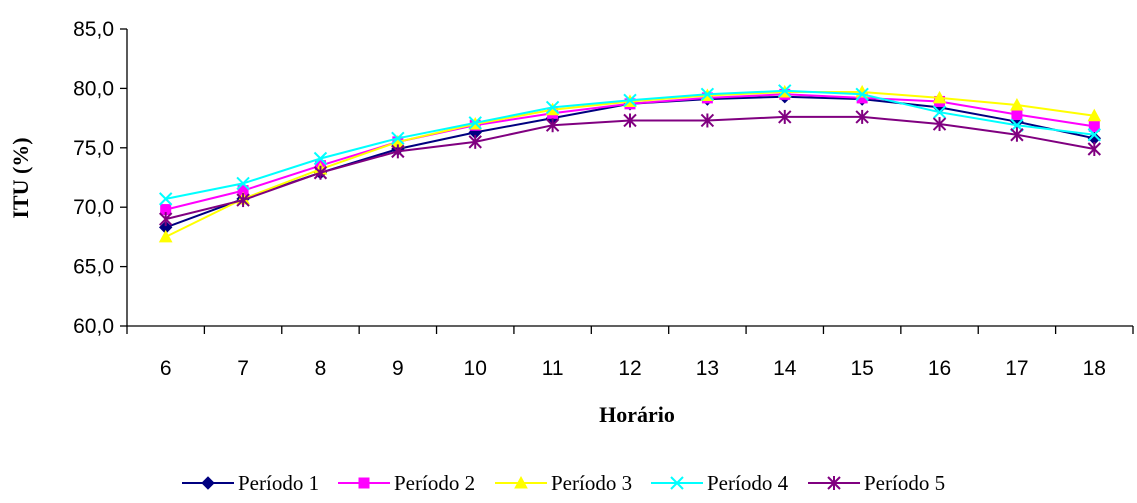 Image resolution: width=1137 pixels, height=503 pixels. Describe the element at coordinates (93, 148) in the screenshot. I see `y-tick-label: 75,0` at that location.